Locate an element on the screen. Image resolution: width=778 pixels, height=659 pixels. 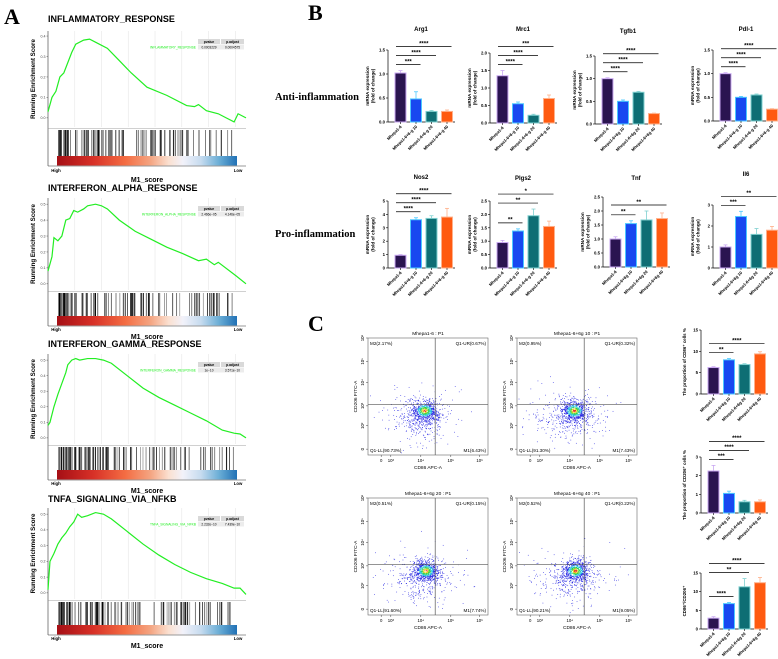
y-tick-label: 0.5 is located at coordinates (597, 253).